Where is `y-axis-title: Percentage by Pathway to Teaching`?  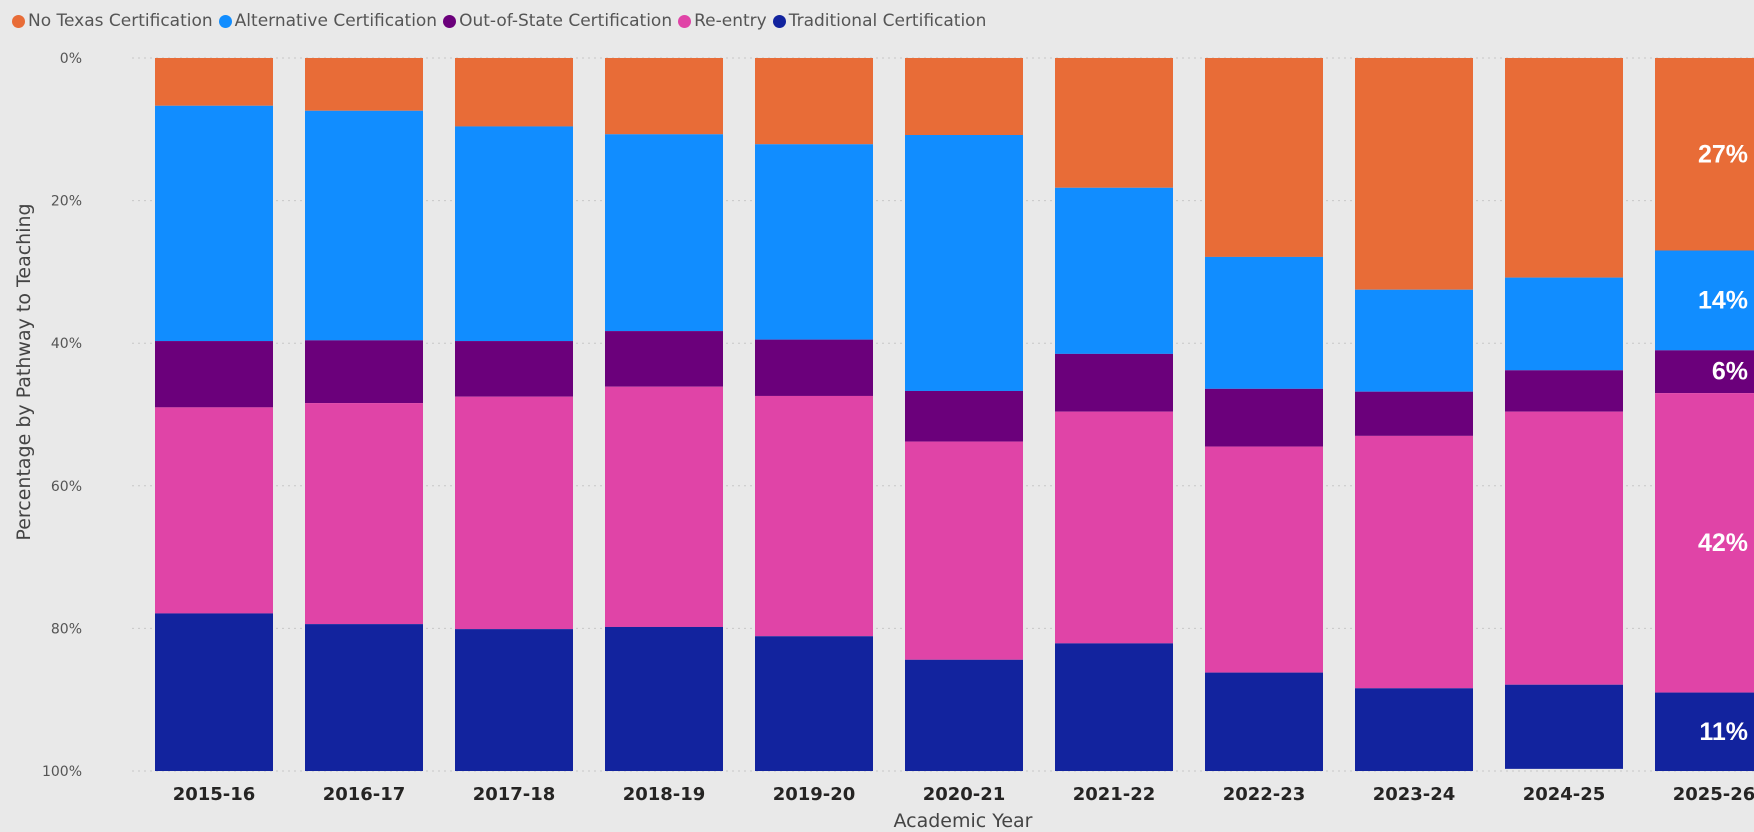
y-axis-title: Percentage by Pathway to Teaching is located at coordinates (24, 371).